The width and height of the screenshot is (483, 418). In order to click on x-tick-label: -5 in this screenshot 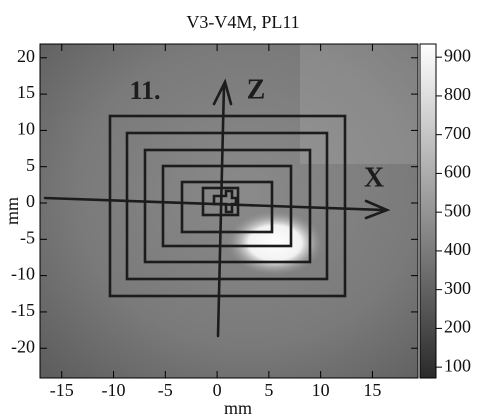, I will do `click(165, 390)`.